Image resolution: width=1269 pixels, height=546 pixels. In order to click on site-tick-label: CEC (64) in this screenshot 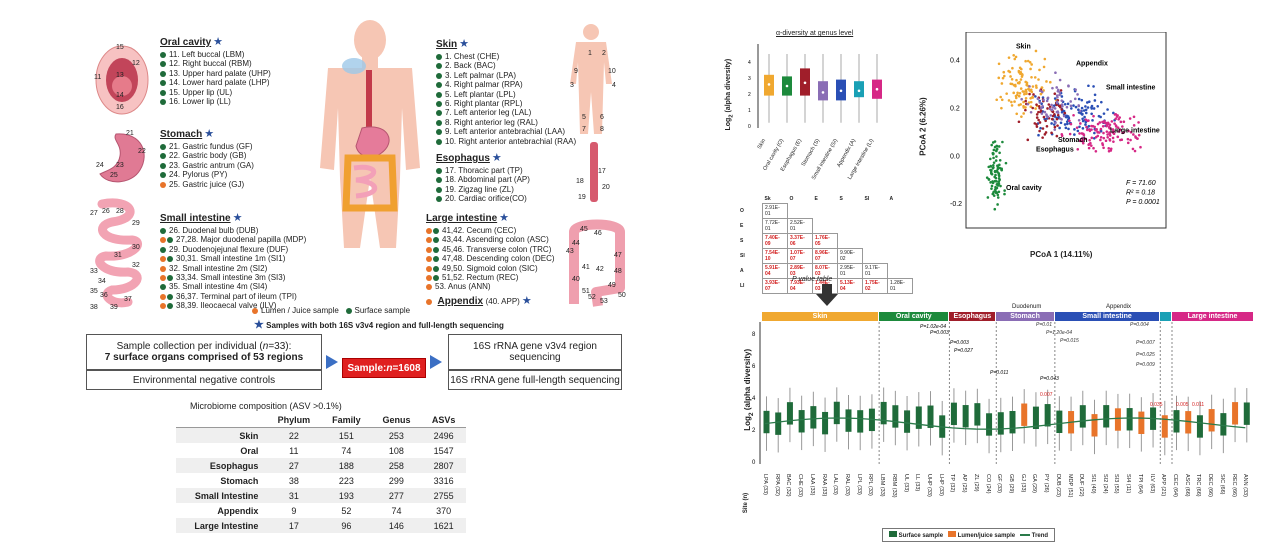, I will do `click(1175, 485)`.